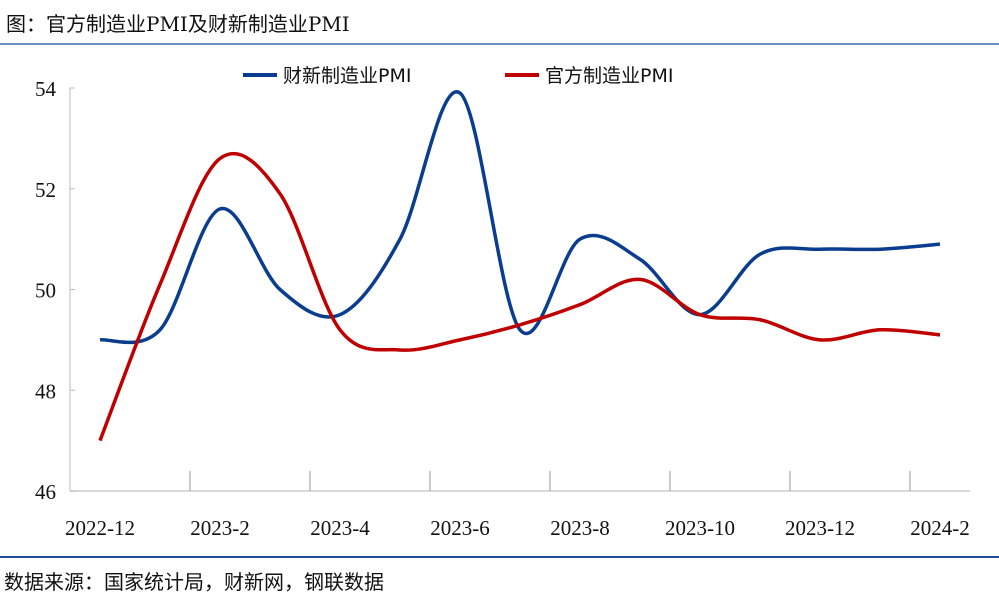 The height and width of the screenshot is (606, 999). I want to click on legend-label: 财新制造业PMI, so click(347, 76).